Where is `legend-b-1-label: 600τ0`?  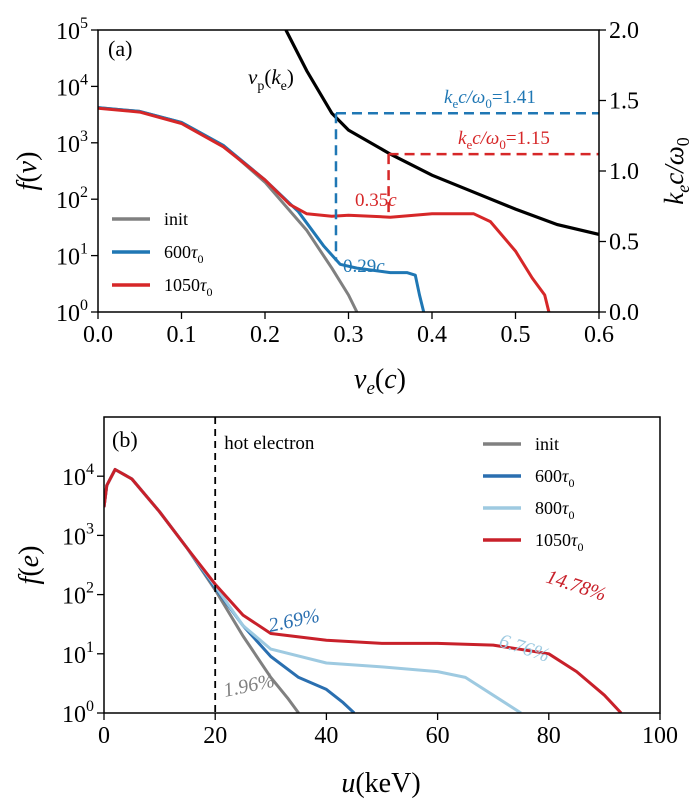
legend-b-1-label: 600τ0 is located at coordinates (554, 478).